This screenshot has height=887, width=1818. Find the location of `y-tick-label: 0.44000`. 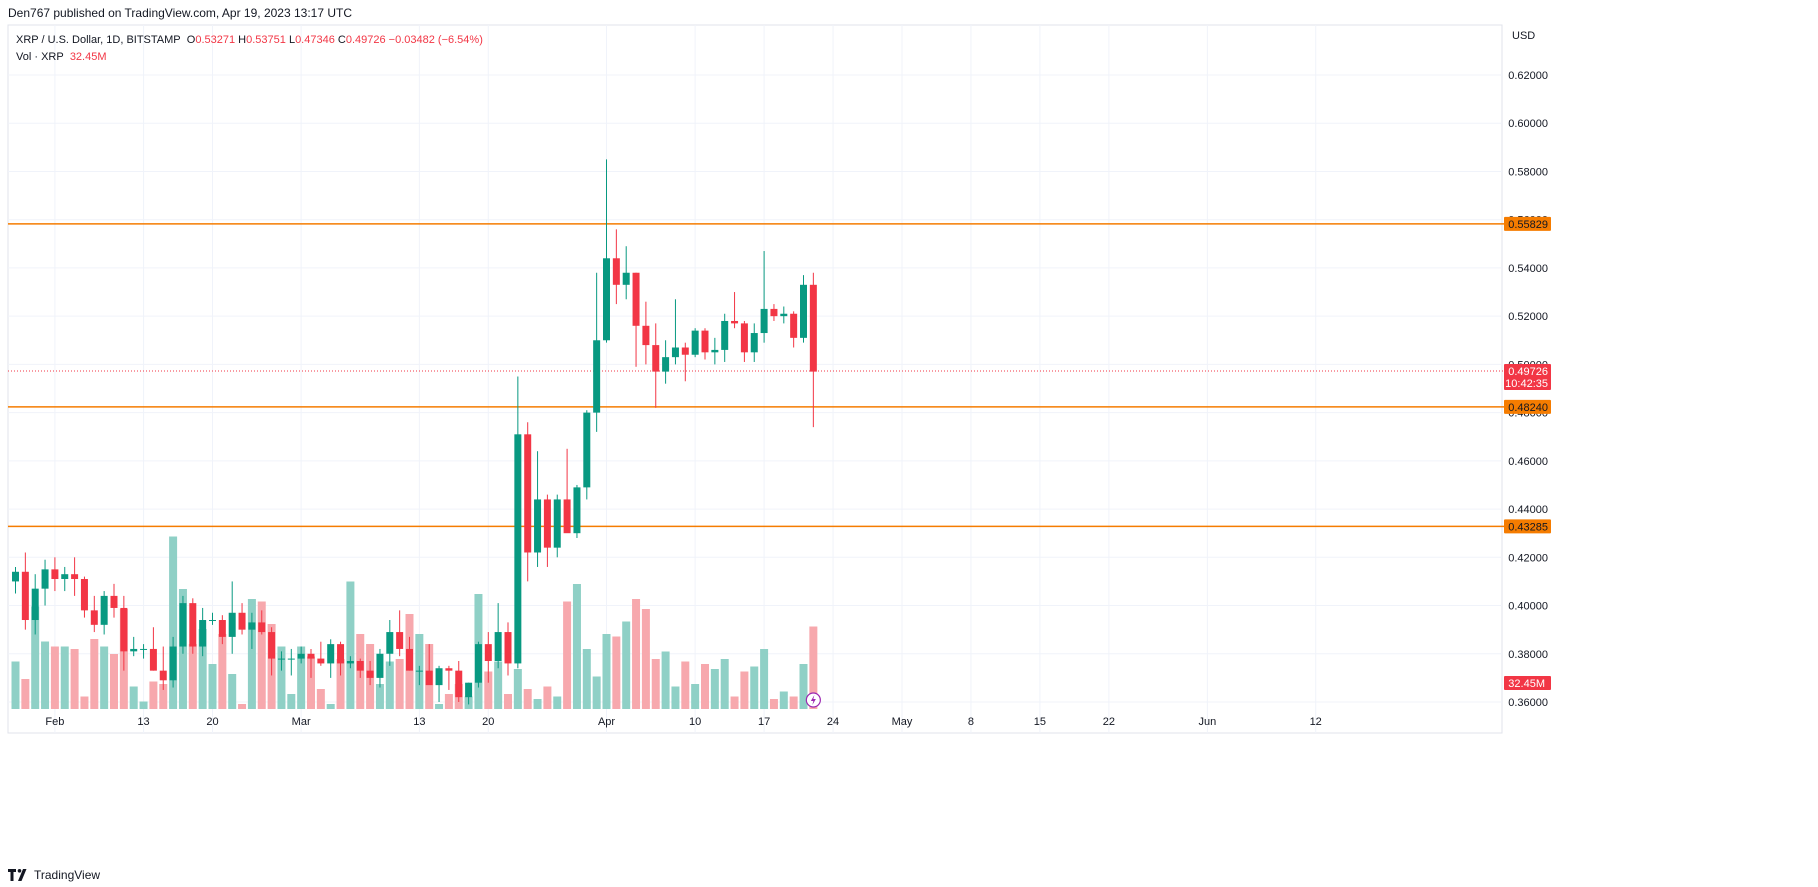

y-tick-label: 0.44000 is located at coordinates (1528, 510).